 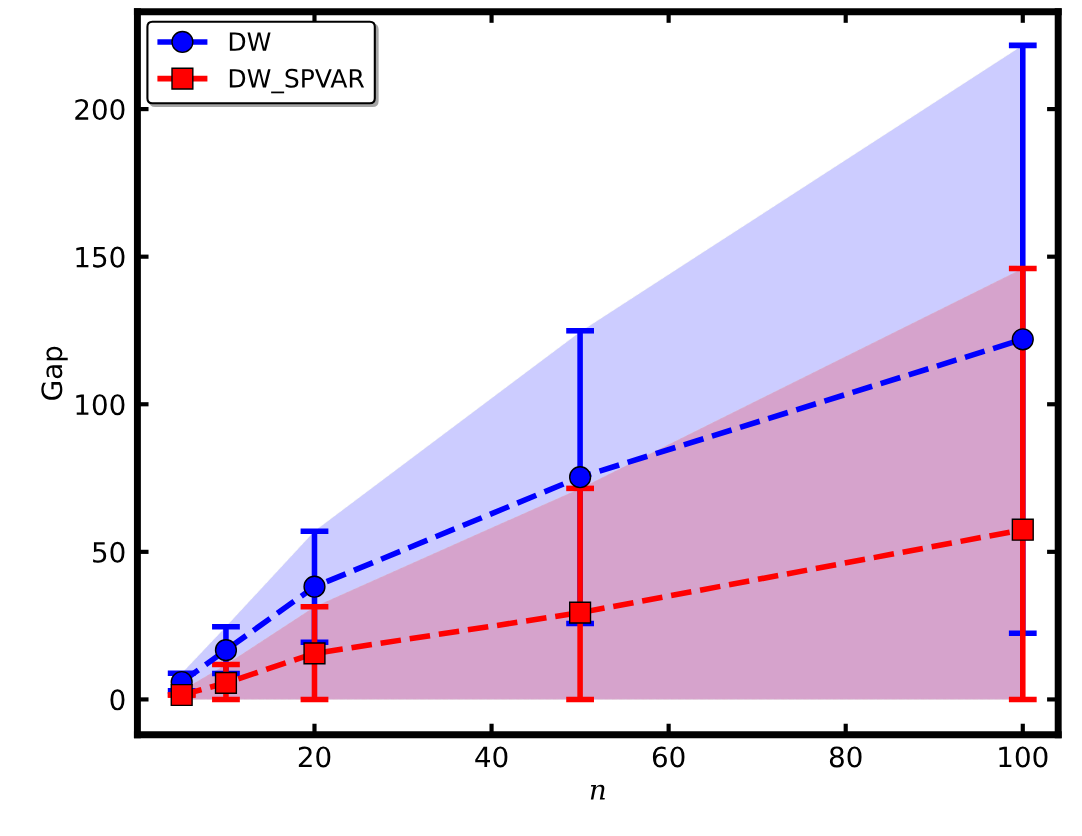 What do you see at coordinates (109, 552) in the screenshot?
I see `y-tick-label: 50` at bounding box center [109, 552].